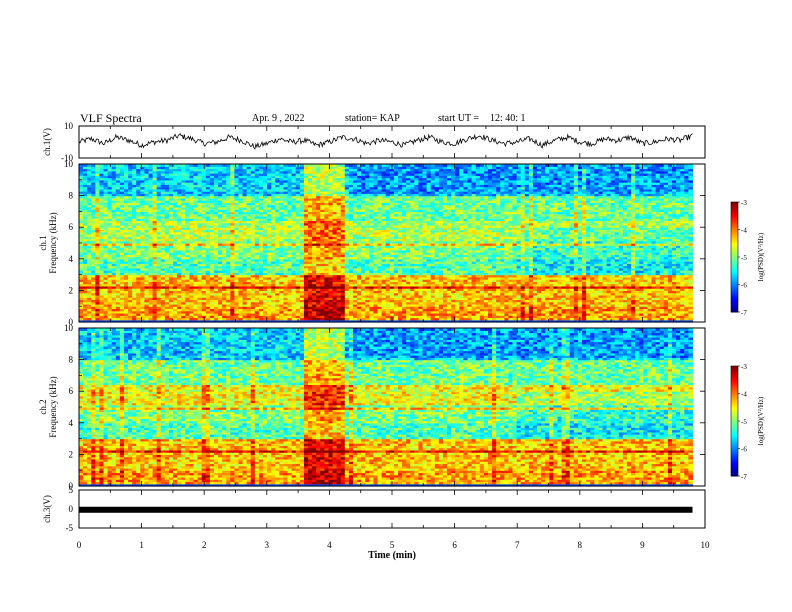 Image resolution: width=792 pixels, height=612 pixels. What do you see at coordinates (372, 118) in the screenshot?
I see `station-label: station= KAP` at bounding box center [372, 118].